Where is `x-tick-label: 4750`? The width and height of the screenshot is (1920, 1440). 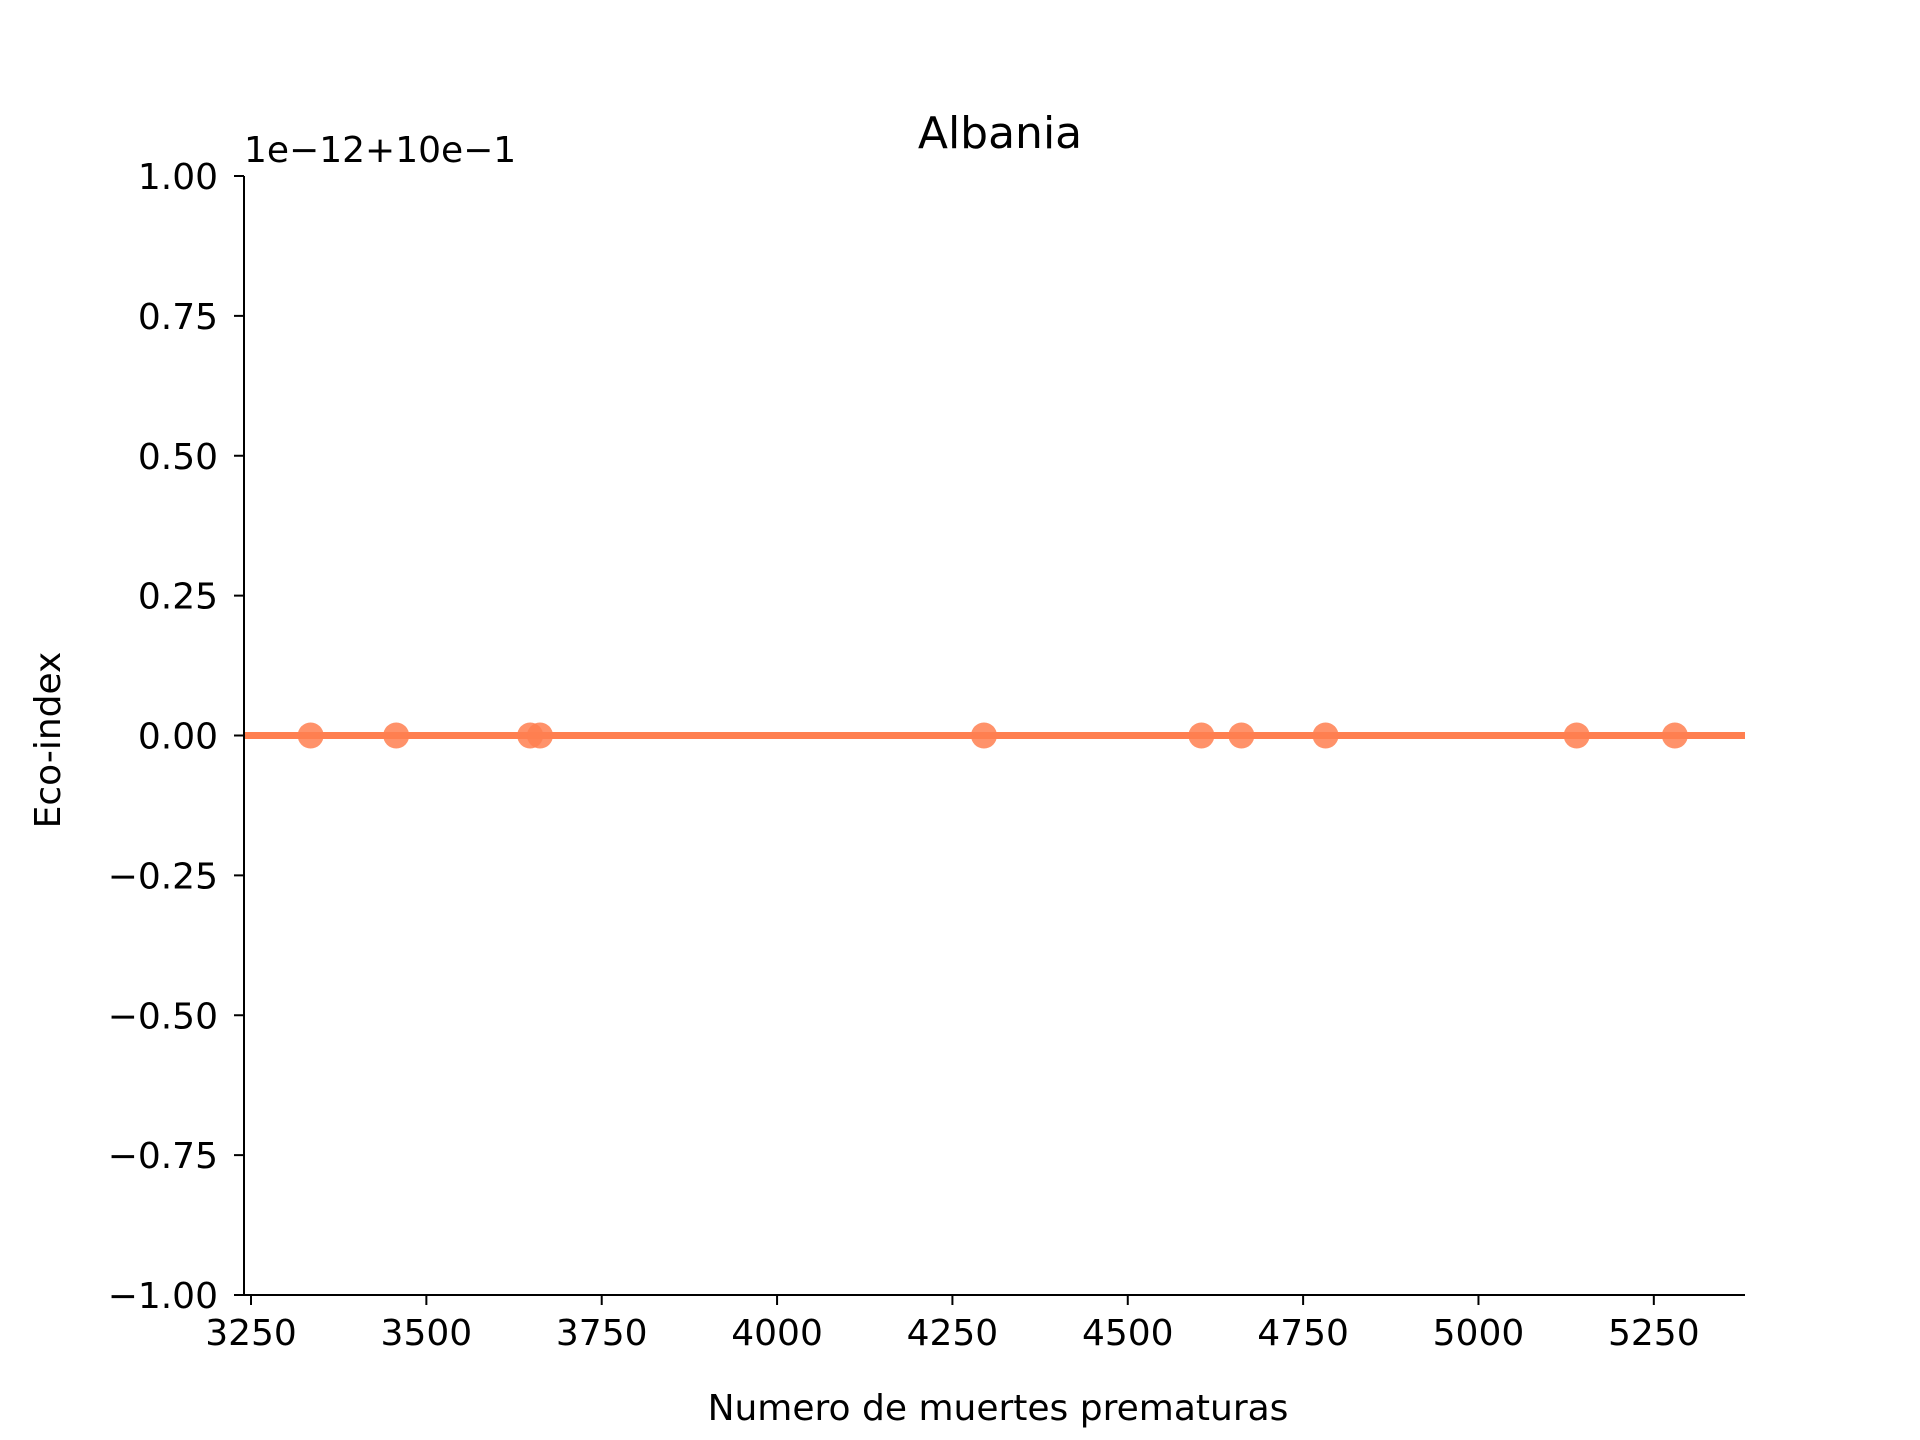
x-tick-label: 4750 is located at coordinates (1303, 1333).